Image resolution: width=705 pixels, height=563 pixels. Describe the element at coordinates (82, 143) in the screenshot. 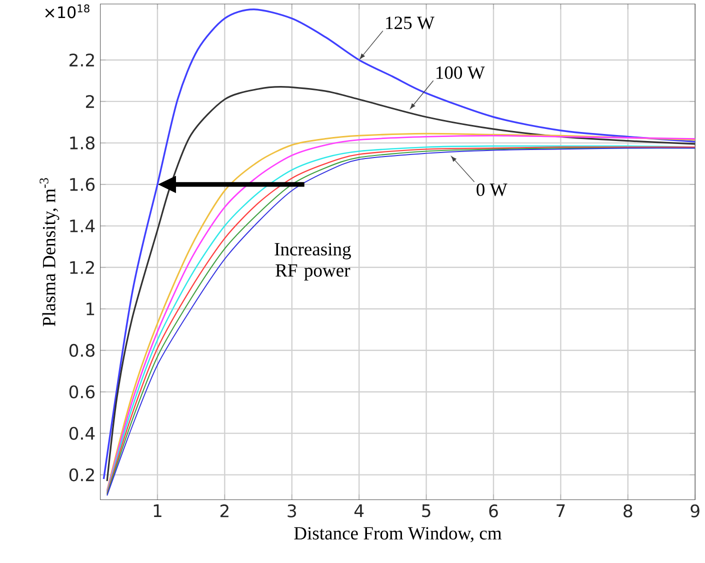

I see `y-tick-label: 1.8` at that location.